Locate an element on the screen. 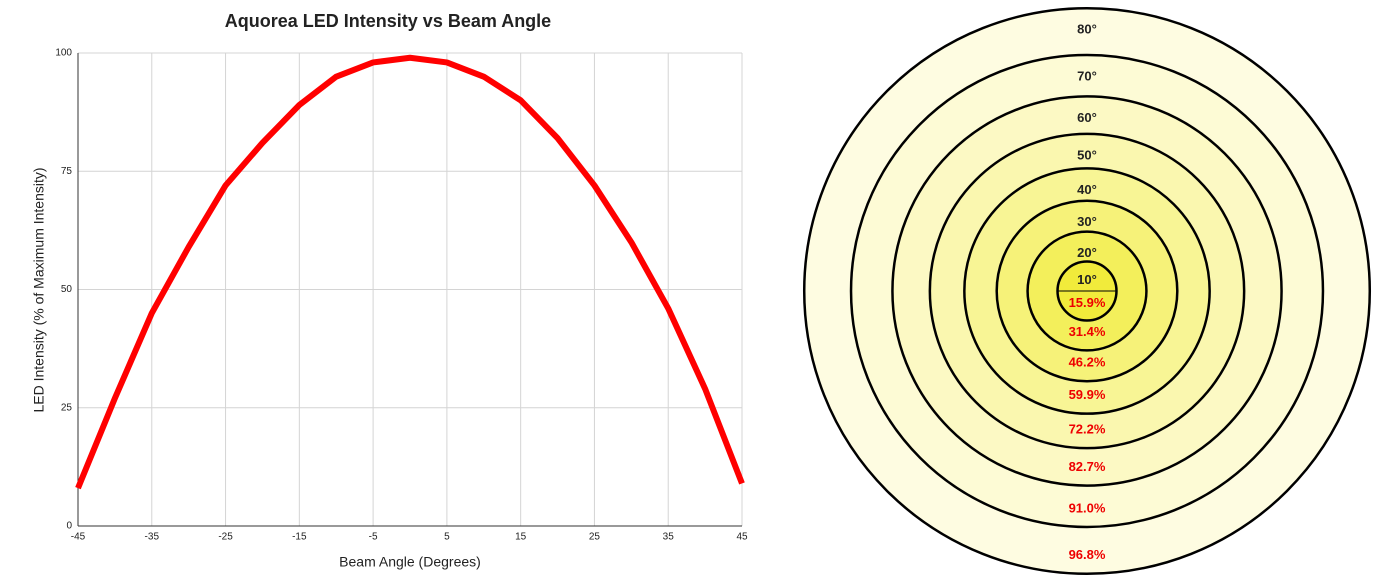 The width and height of the screenshot is (1379, 584). ring-angle-label: 60° is located at coordinates (1087, 117).